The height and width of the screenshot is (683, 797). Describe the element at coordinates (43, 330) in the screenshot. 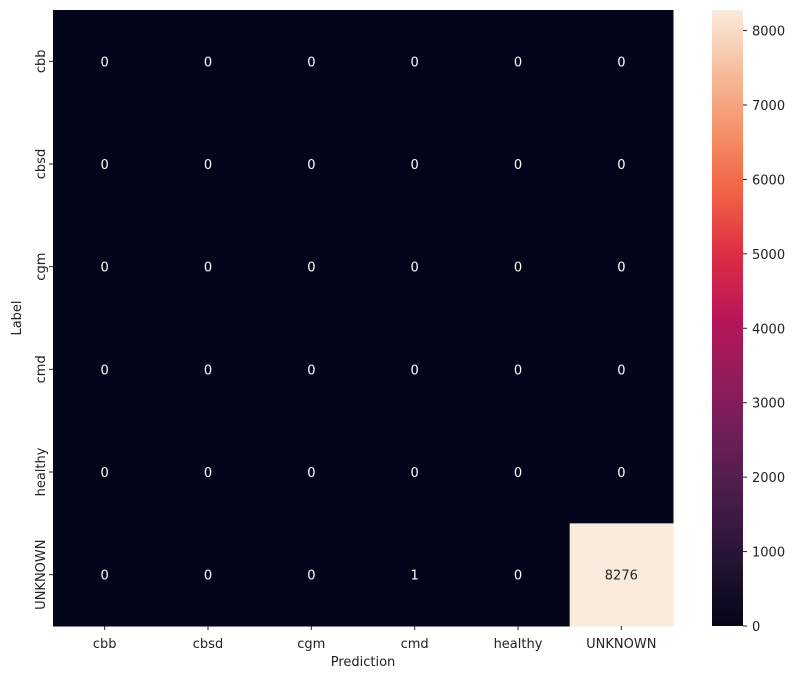

I see `y-axis-ticks: cbb cbsd cgm cmd healthy UNKNOWN` at that location.